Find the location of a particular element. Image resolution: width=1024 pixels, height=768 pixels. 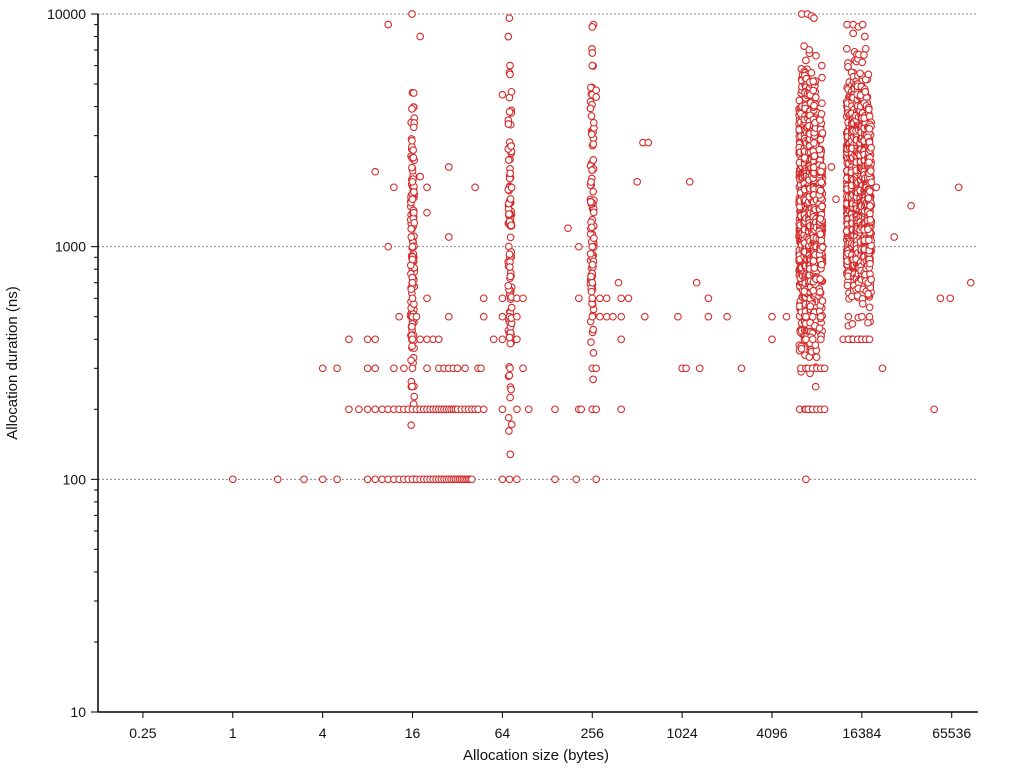

x-tick-label: 16384 is located at coordinates (861, 733).